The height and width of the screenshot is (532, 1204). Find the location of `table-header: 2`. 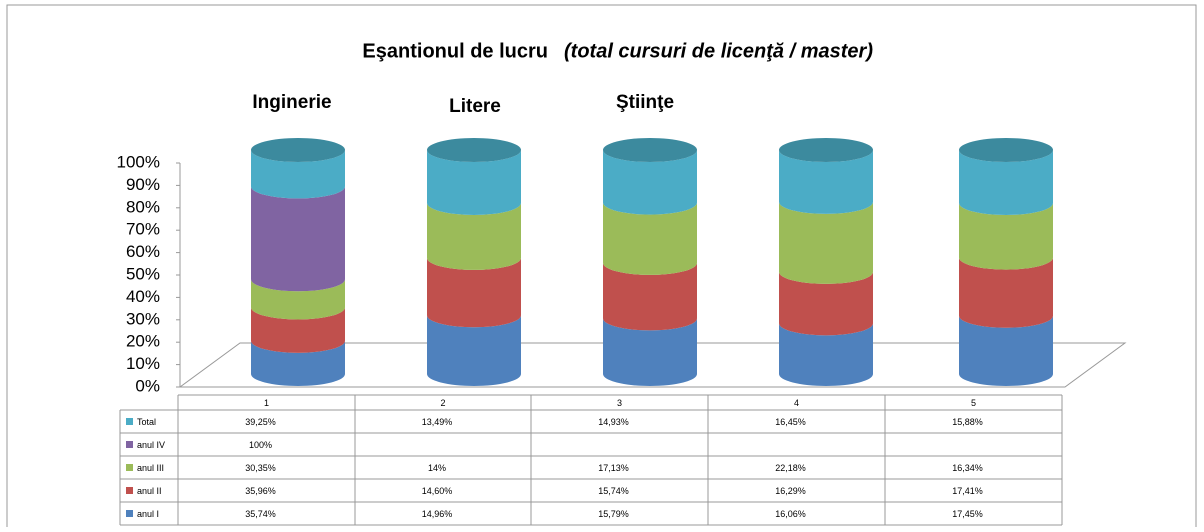

table-header: 2 is located at coordinates (442, 403).